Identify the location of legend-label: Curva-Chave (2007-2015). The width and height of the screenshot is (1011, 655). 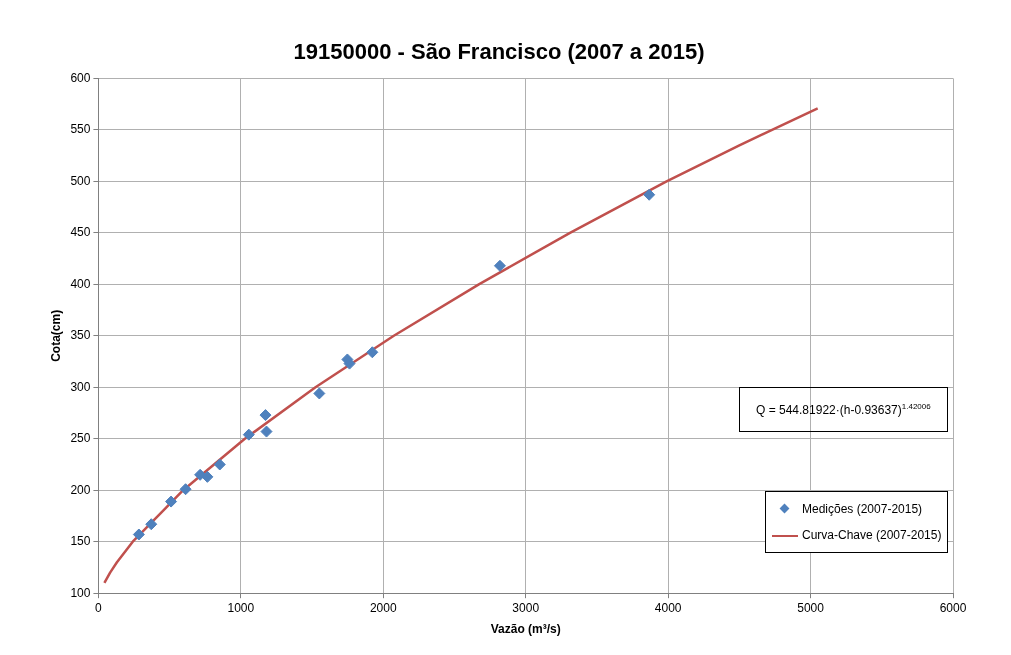
(872, 535).